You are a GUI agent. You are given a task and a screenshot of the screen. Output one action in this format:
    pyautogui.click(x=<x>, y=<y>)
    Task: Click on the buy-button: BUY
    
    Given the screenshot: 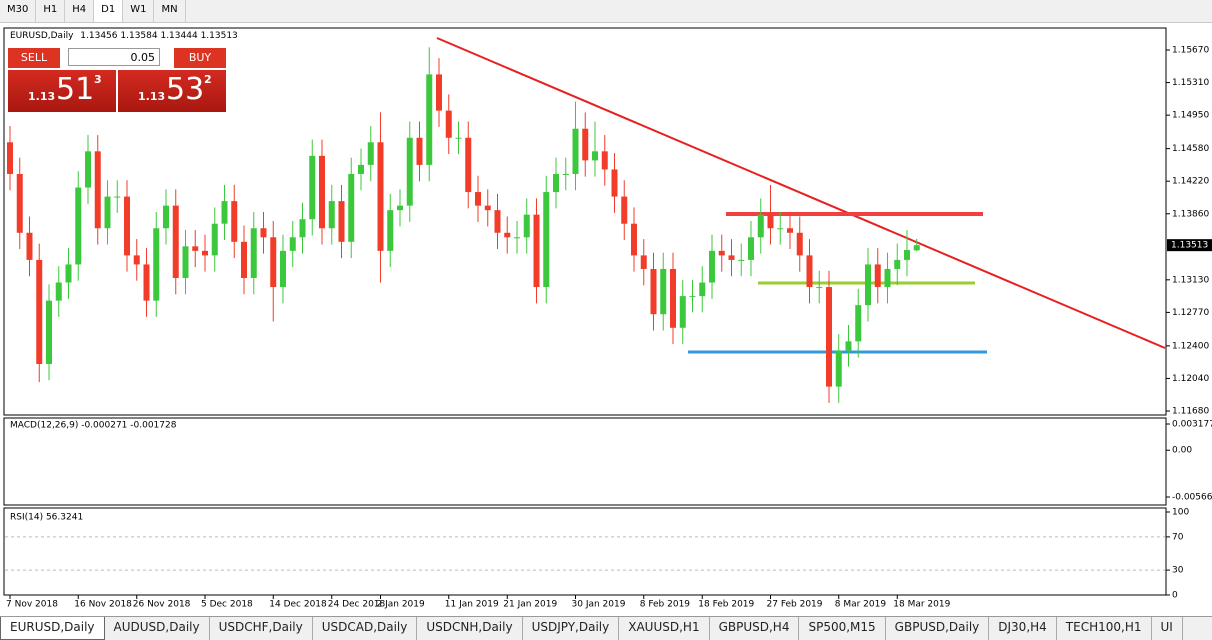 What is the action you would take?
    pyautogui.click(x=200, y=58)
    